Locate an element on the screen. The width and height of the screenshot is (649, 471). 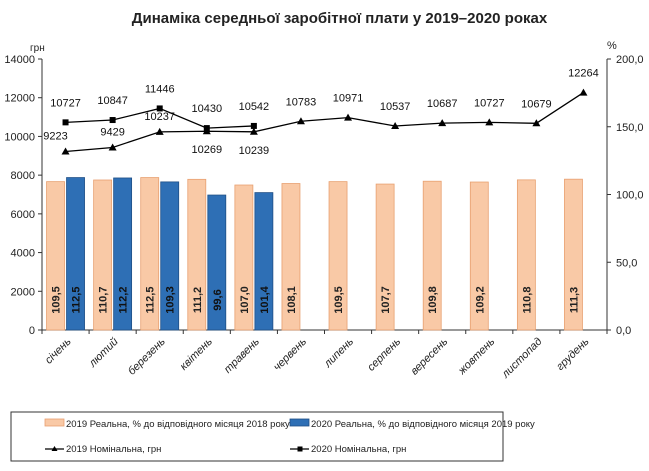
bar-label: 107,7 is located at coordinates (386, 300).